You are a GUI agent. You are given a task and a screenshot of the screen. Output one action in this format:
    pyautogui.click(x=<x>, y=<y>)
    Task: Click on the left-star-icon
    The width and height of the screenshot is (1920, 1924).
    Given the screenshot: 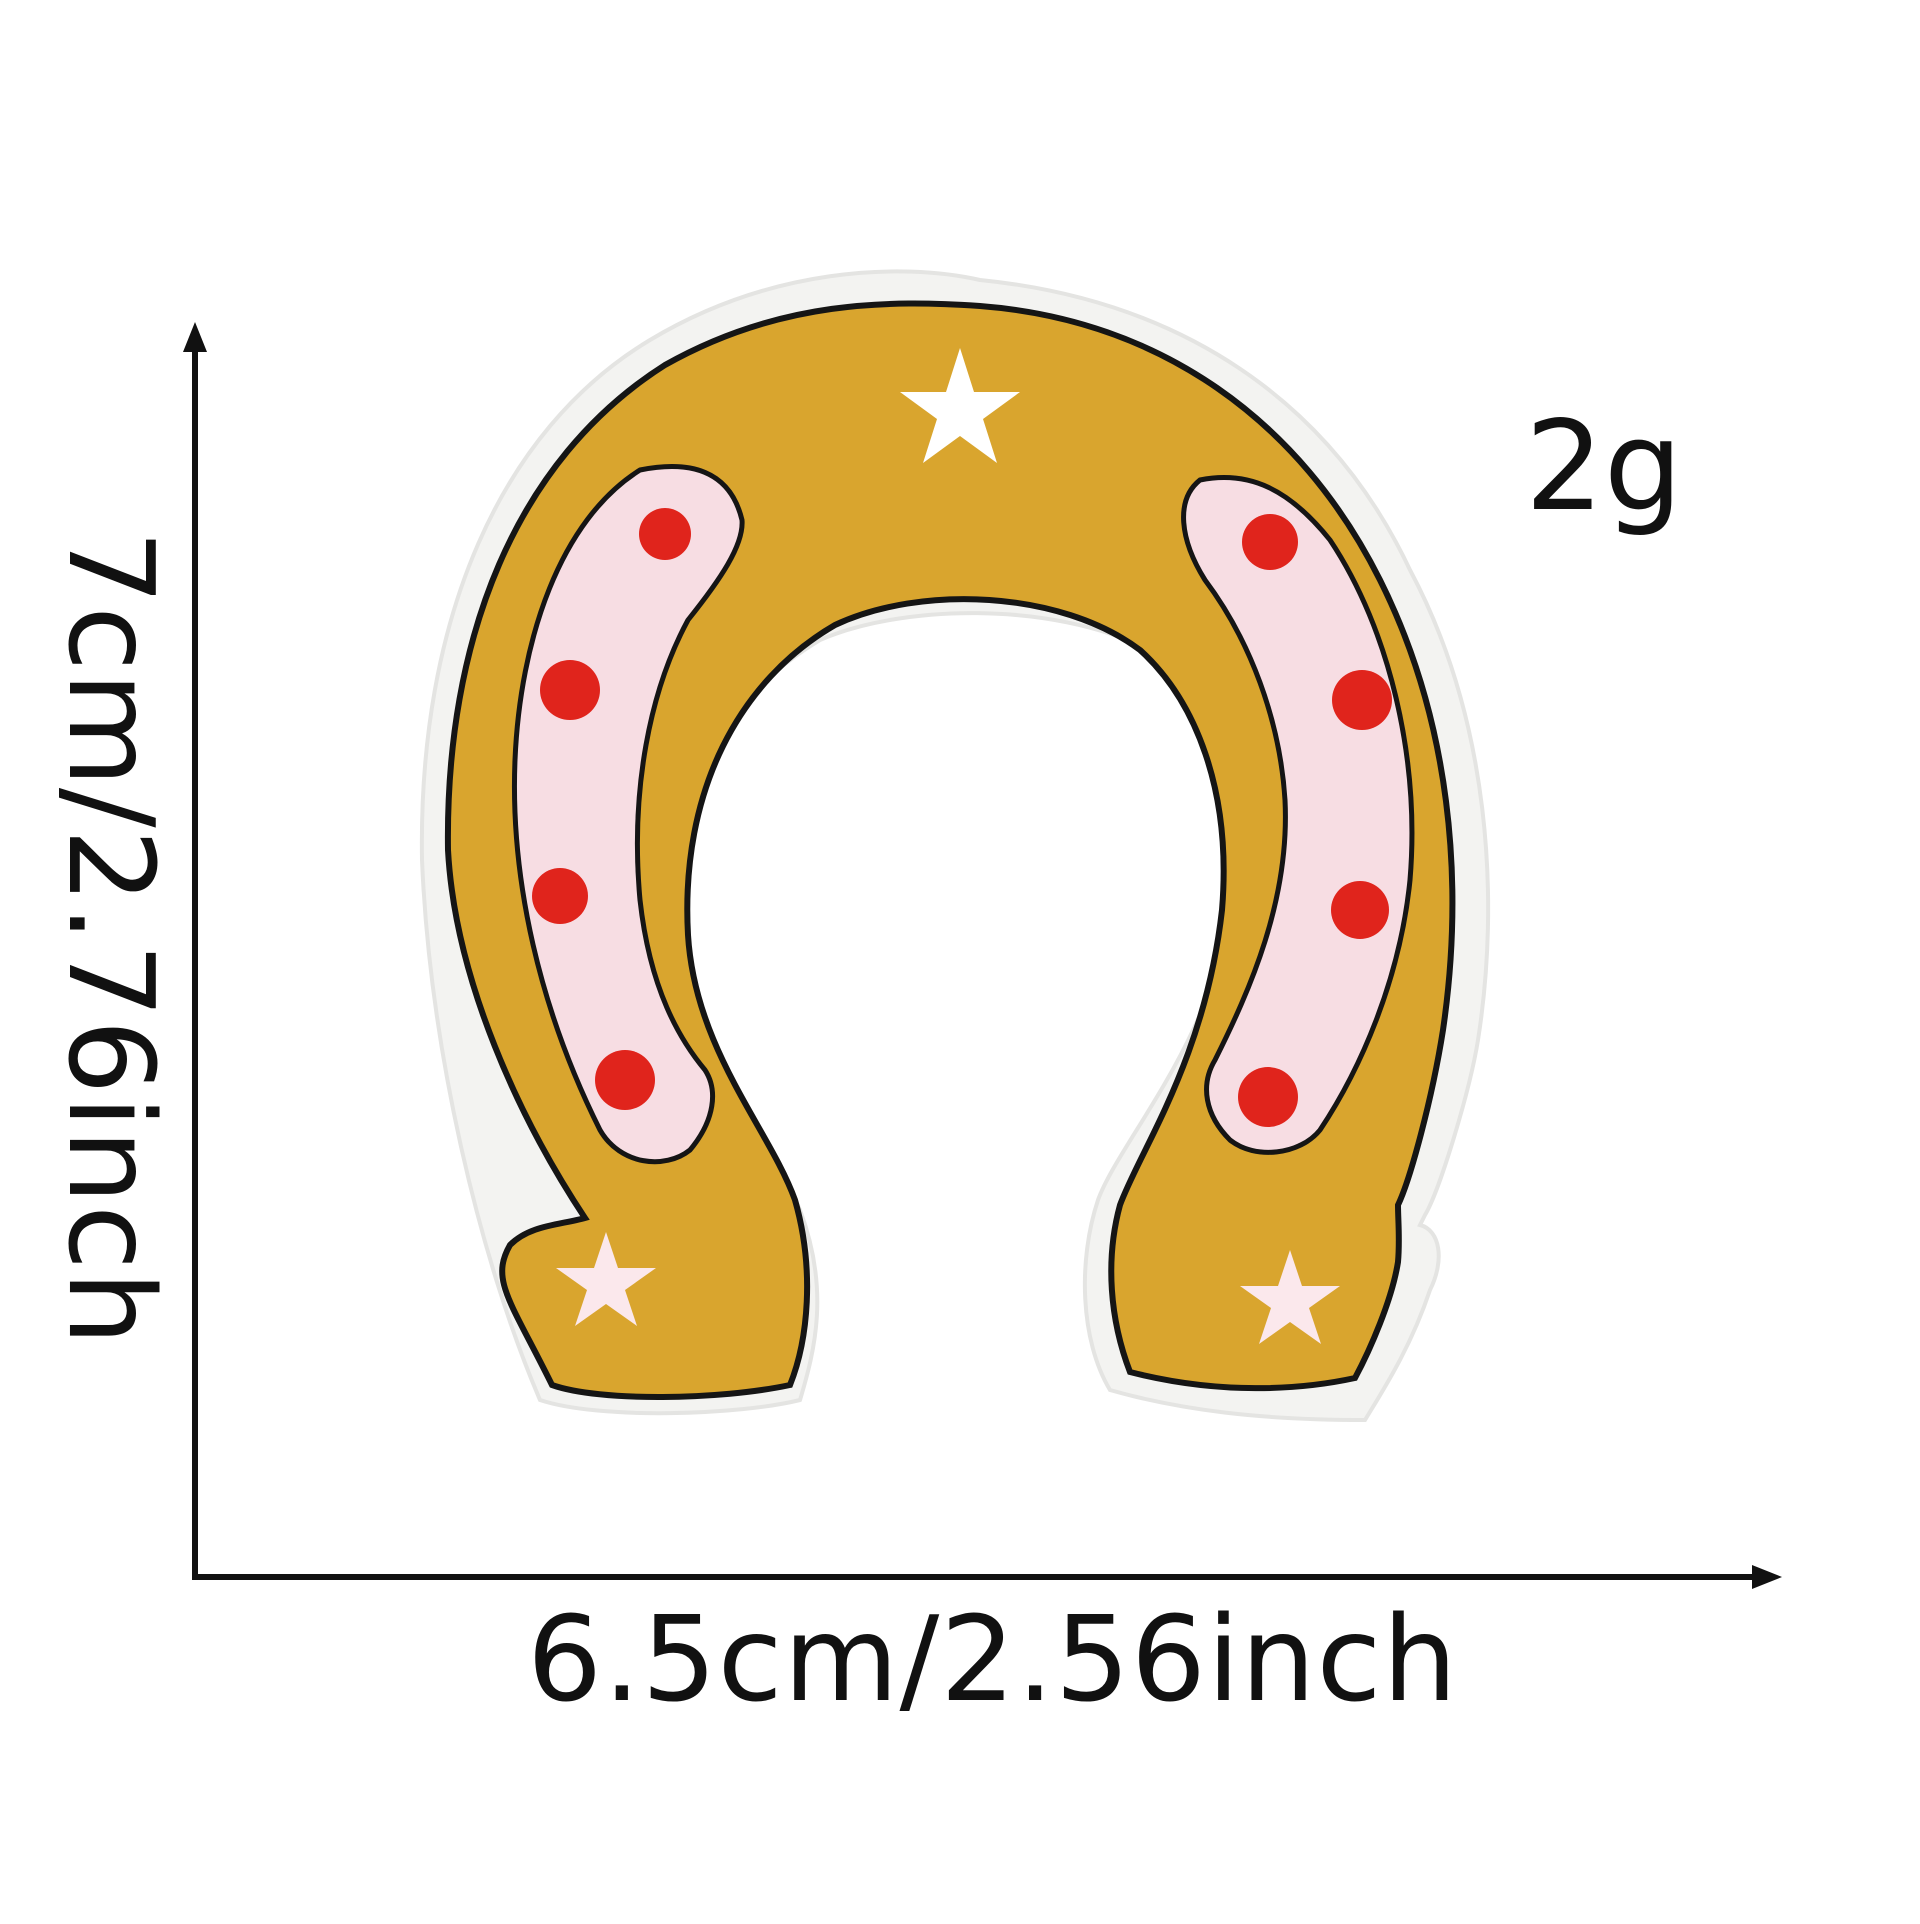 What is the action you would take?
    pyautogui.click(x=606, y=1279)
    